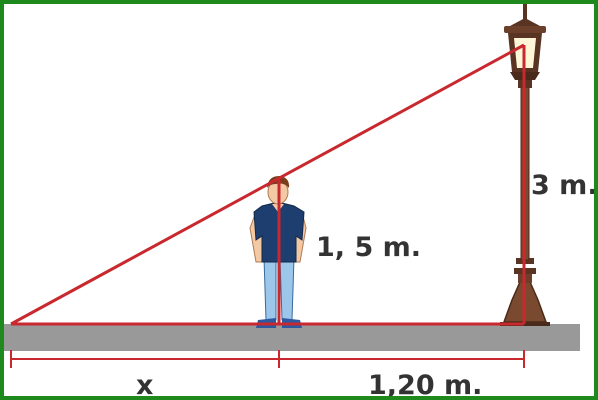 The image size is (598, 400). I want to click on shadow-length-label: x, so click(144, 385).